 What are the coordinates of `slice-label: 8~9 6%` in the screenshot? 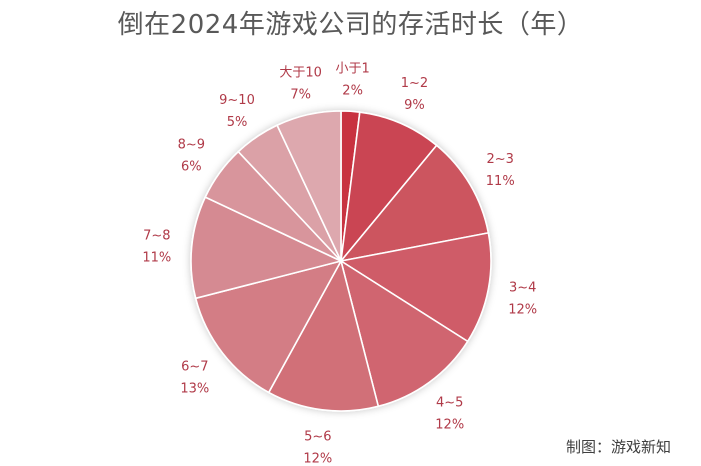 It's located at (191, 155).